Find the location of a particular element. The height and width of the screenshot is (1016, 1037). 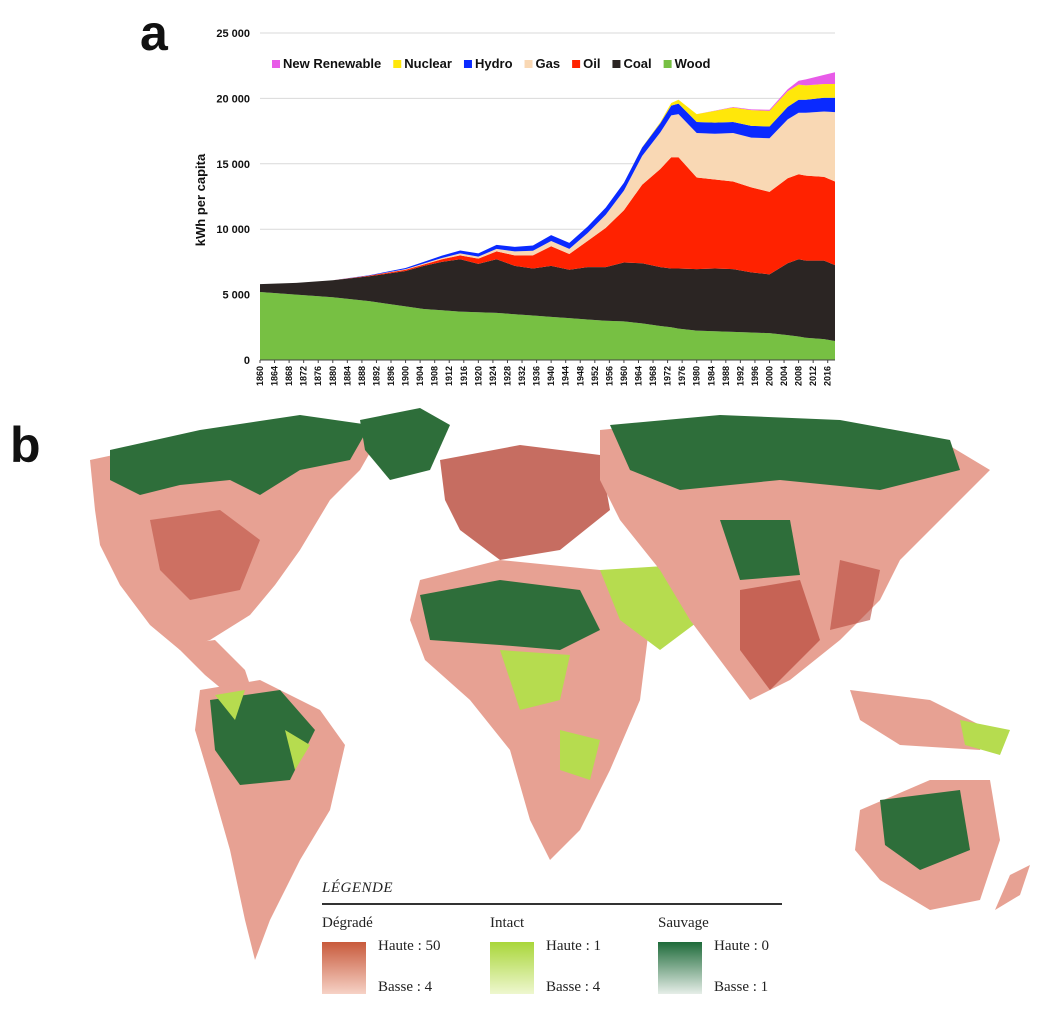

x-tick-label: 1860 is located at coordinates (260, 376).